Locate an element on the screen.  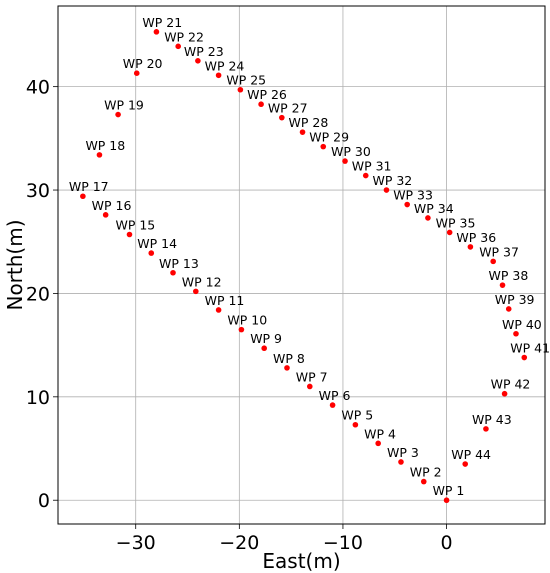
waypoint-label: WP 23 is located at coordinates (204, 51).